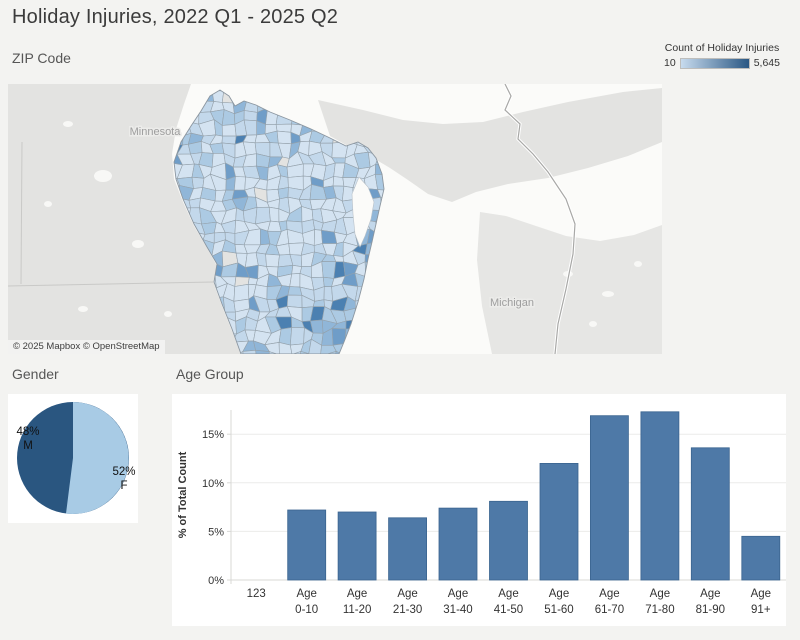  What do you see at coordinates (256, 594) in the screenshot?
I see `x-tick-label: 123` at bounding box center [256, 594].